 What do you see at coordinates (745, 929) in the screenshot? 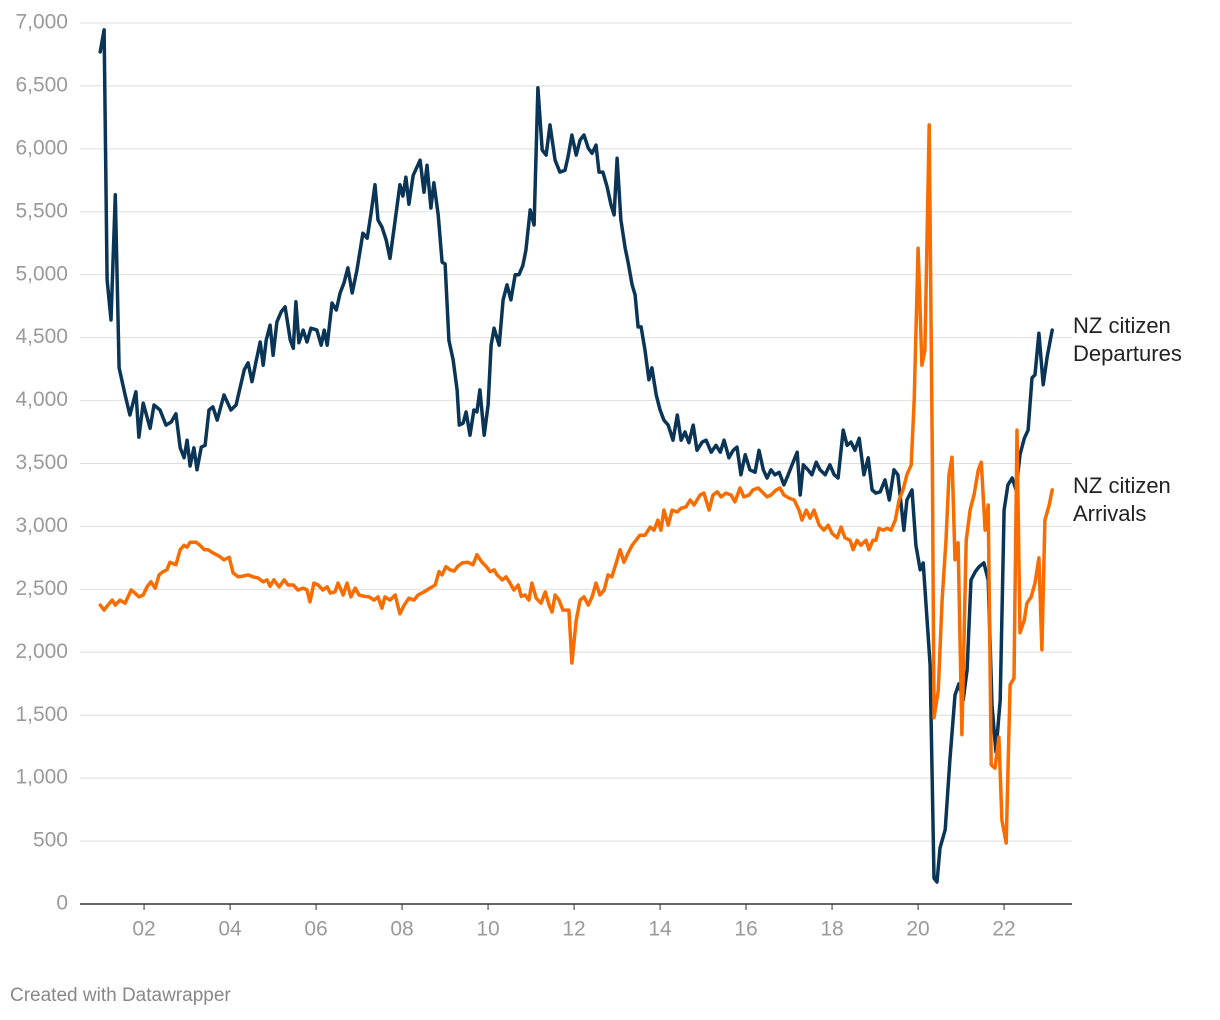
I see `x-tick-label: 16` at bounding box center [745, 929].